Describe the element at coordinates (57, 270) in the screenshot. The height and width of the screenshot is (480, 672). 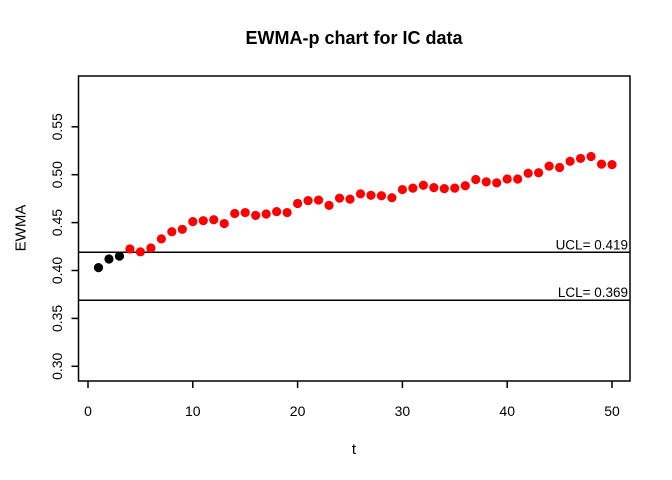
I see `y-axis-tick-label: 0.40` at that location.